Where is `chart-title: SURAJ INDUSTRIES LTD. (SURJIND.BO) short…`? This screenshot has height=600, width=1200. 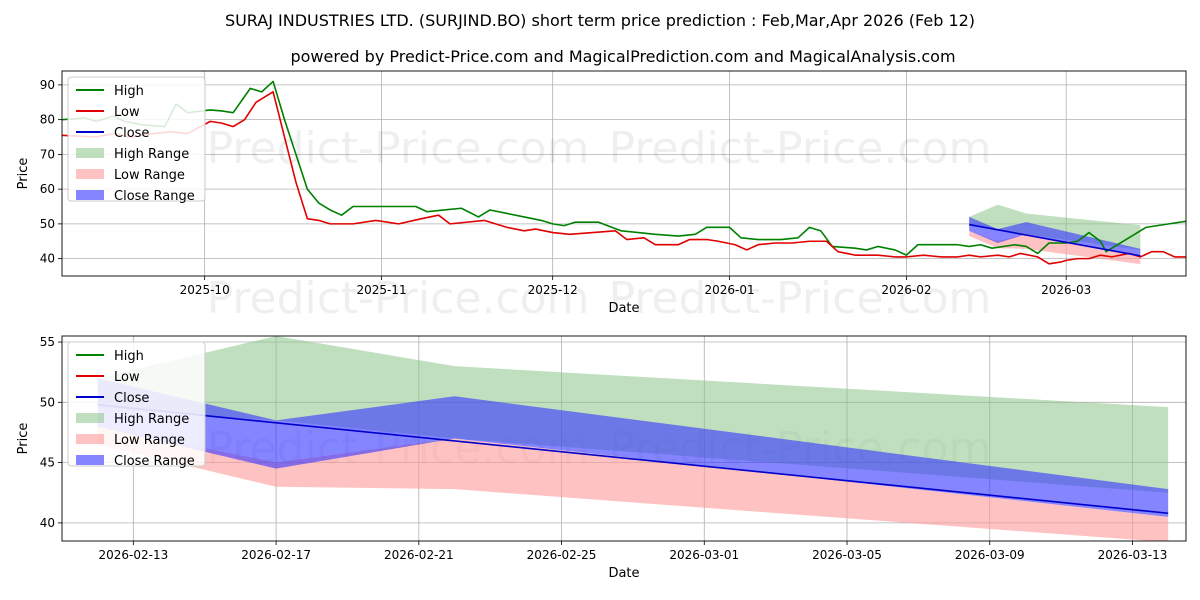
chart-title: SURAJ INDUSTRIES LTD. (SURJIND.BO) short… is located at coordinates (600, 20).